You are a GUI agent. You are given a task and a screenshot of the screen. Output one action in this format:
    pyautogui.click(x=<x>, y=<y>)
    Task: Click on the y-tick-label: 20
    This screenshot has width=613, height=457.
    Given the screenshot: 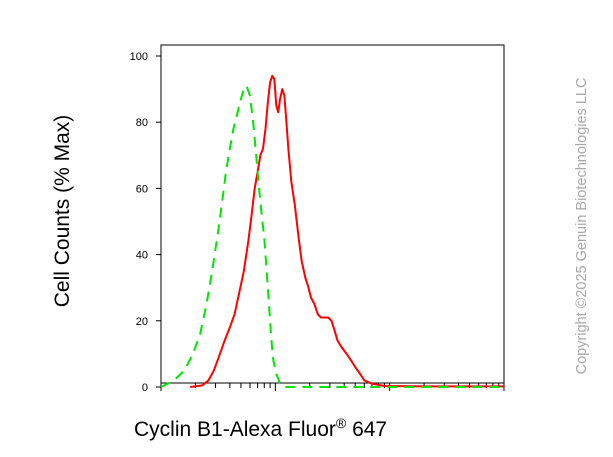 What is the action you would take?
    pyautogui.click(x=142, y=322)
    